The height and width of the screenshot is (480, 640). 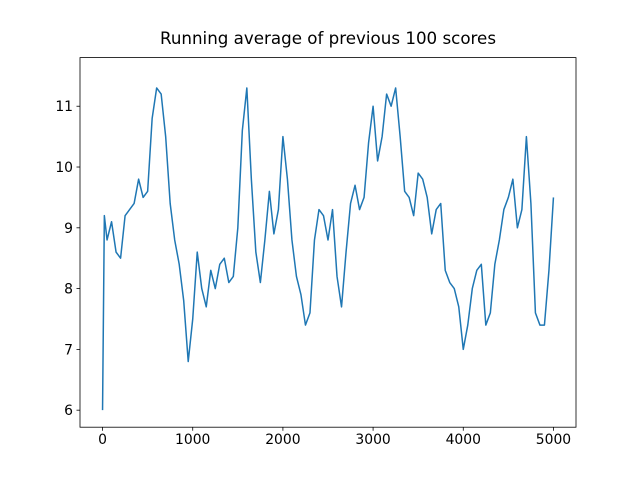 What do you see at coordinates (68, 350) in the screenshot?
I see `y-tick-label: 7` at bounding box center [68, 350].